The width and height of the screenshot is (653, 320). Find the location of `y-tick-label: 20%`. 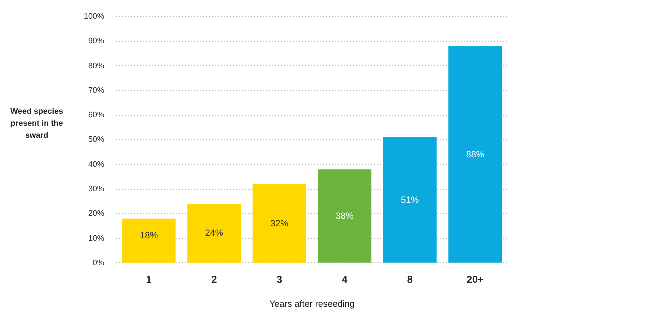

y-tick-label: 20% is located at coordinates (96, 213).